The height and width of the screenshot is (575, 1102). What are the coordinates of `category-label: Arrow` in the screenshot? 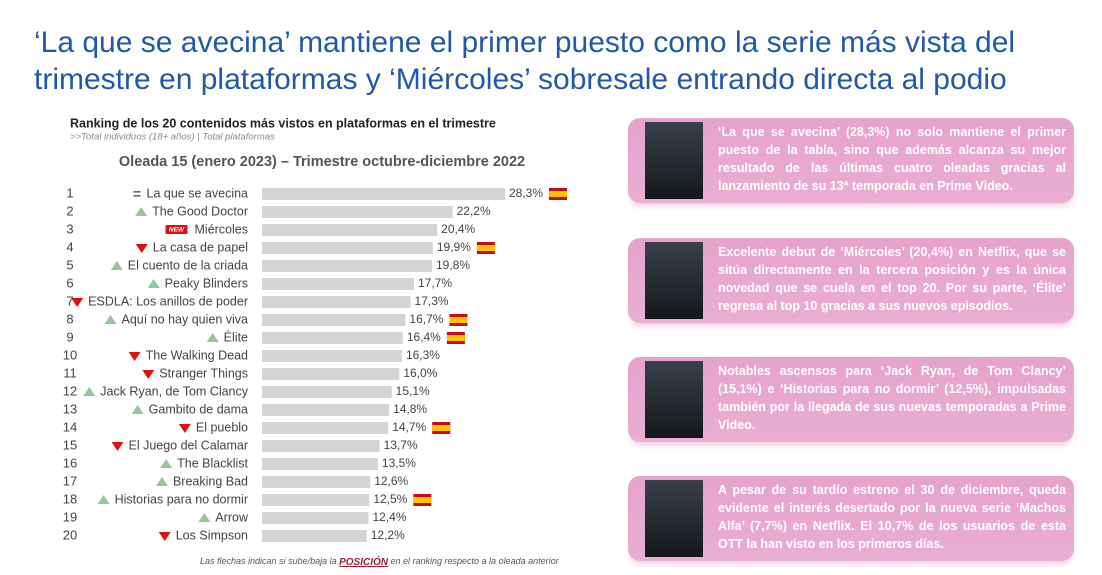 It's located at (232, 517).